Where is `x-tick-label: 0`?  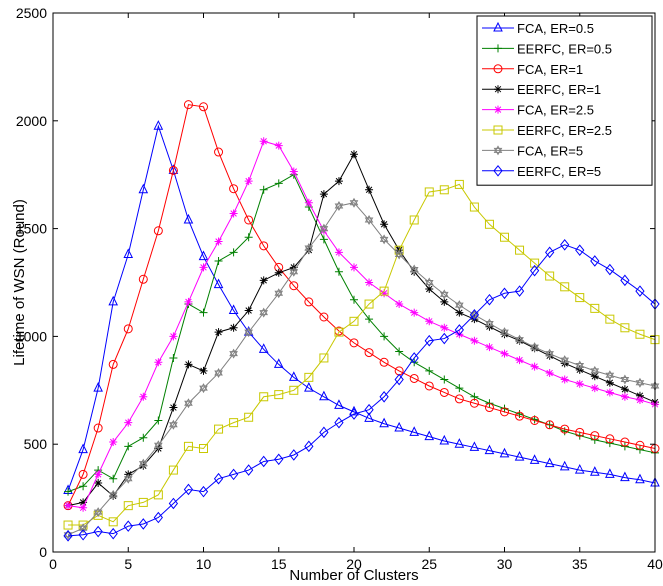
x-tick-label: 0 is located at coordinates (53, 564).